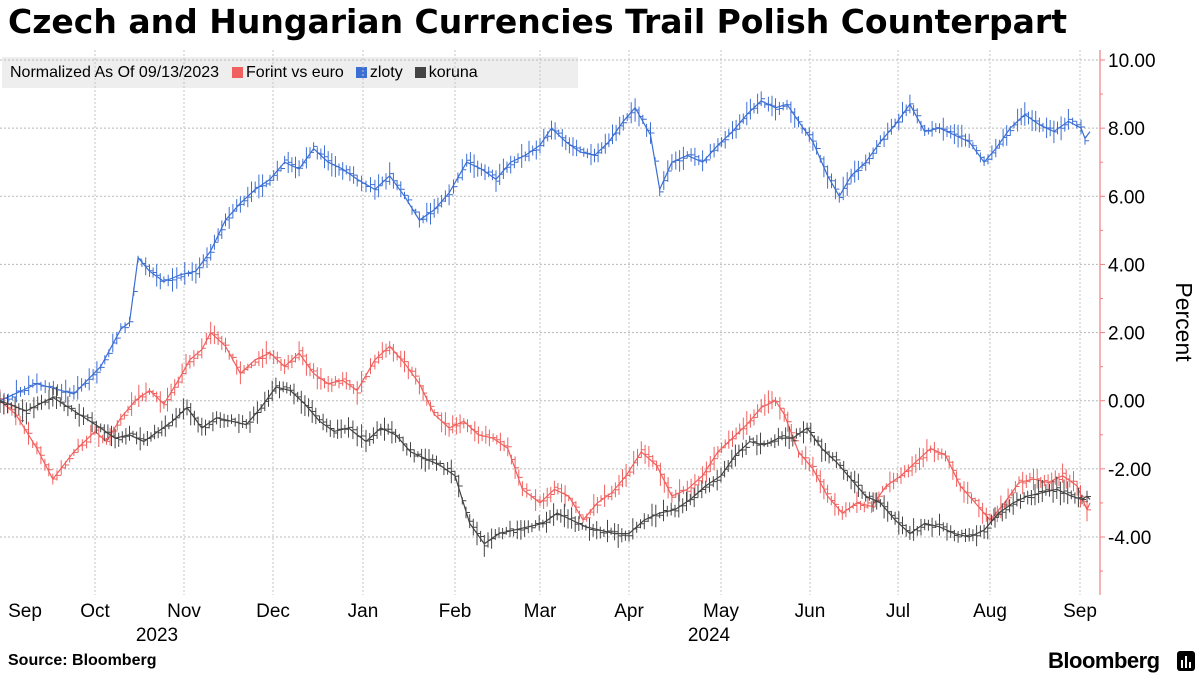 Image resolution: width=1200 pixels, height=675 pixels. Describe the element at coordinates (709, 635) in the screenshot. I see `x-year-label: 2024` at that location.